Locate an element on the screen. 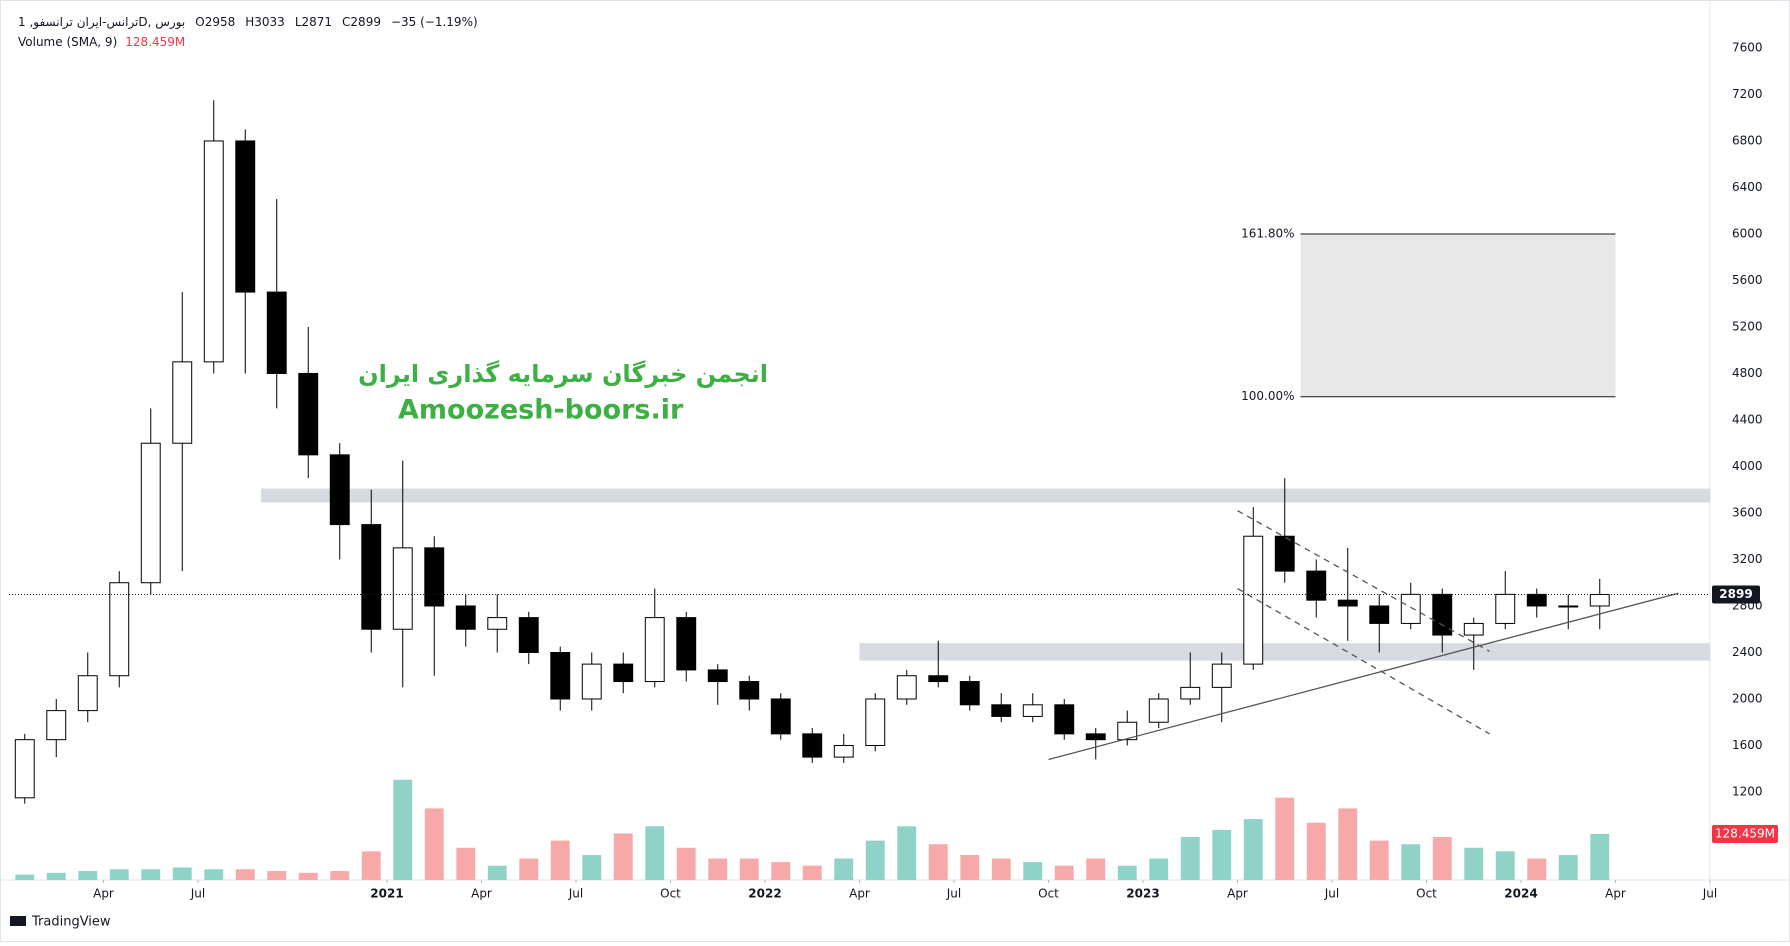  volume-header: Volume (SMA, 9) 128.459M is located at coordinates (101, 42).